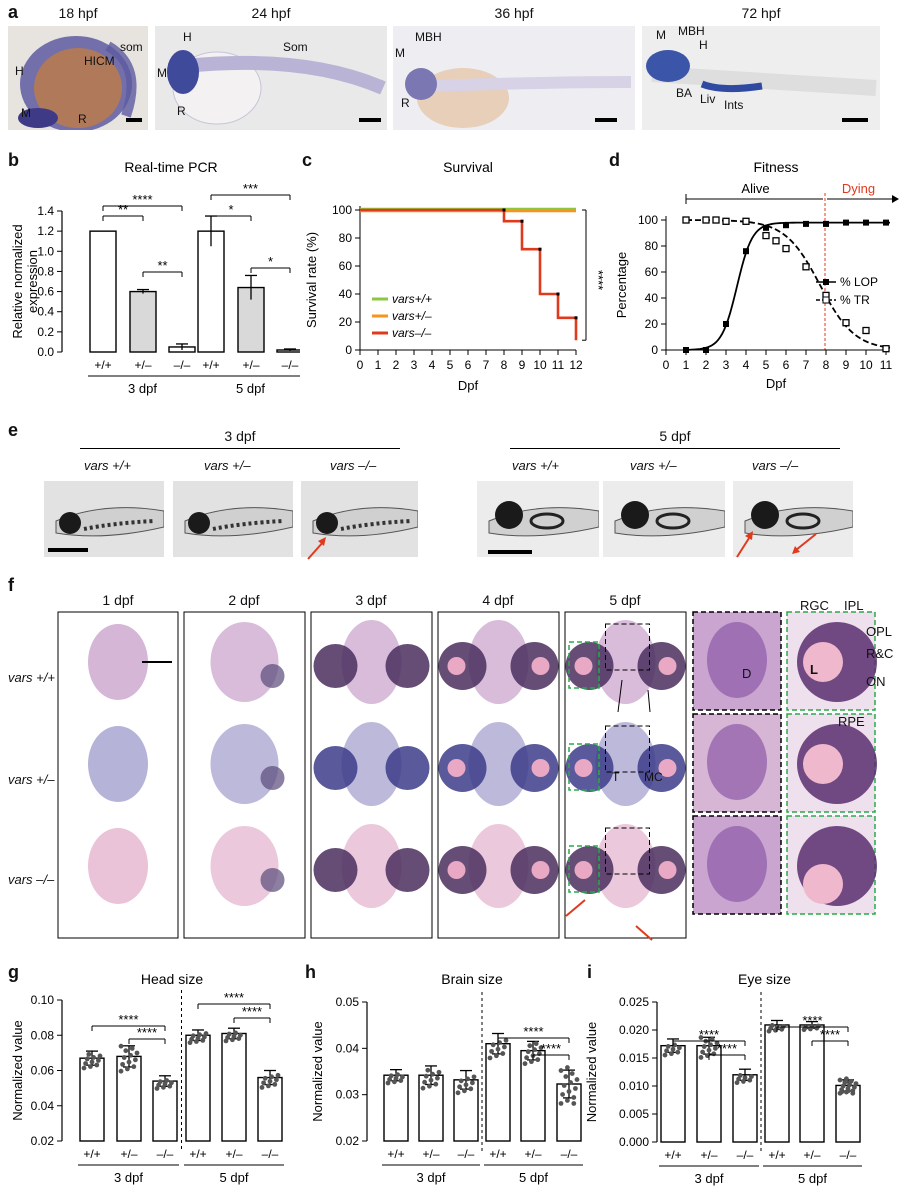  What do you see at coordinates (13, 12) in the screenshot?
I see `panel-label-a: a` at bounding box center [13, 12].